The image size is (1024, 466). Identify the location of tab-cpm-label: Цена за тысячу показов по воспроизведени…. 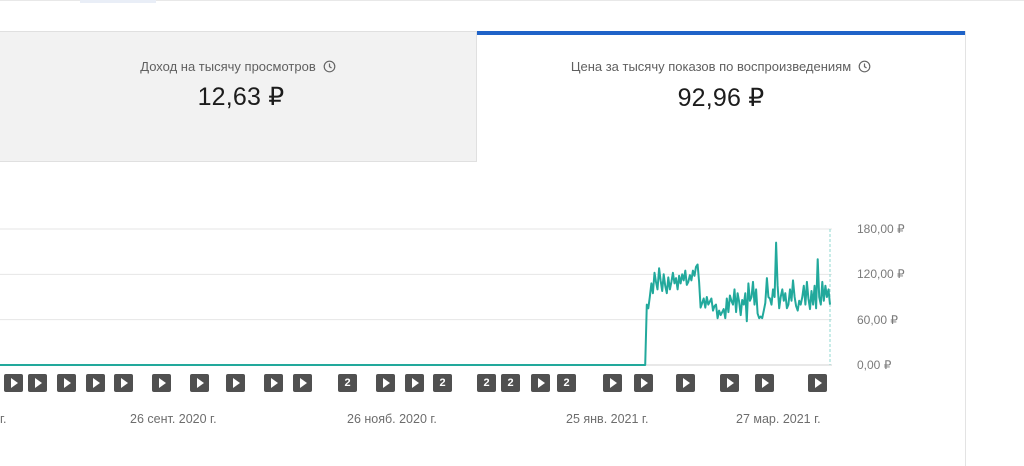
(711, 66).